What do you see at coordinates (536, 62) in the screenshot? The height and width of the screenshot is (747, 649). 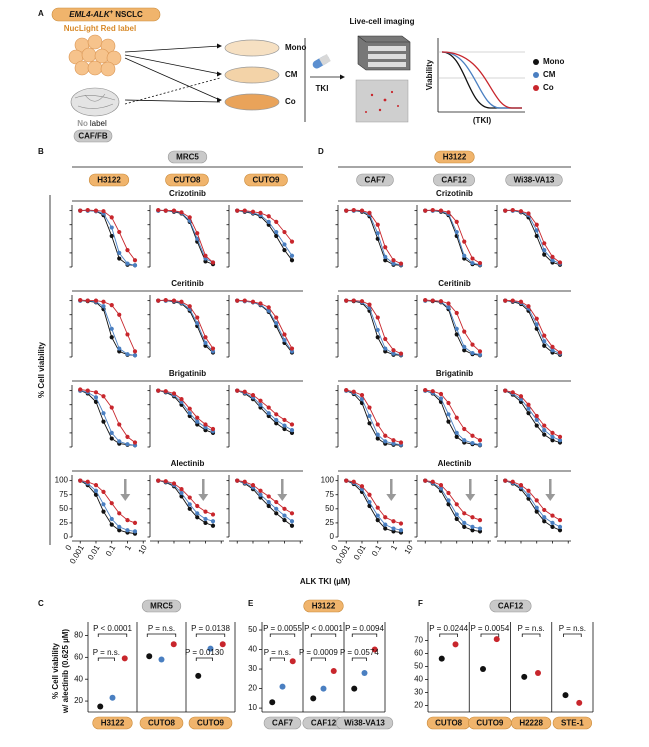 I see `legend-marker` at bounding box center [536, 62].